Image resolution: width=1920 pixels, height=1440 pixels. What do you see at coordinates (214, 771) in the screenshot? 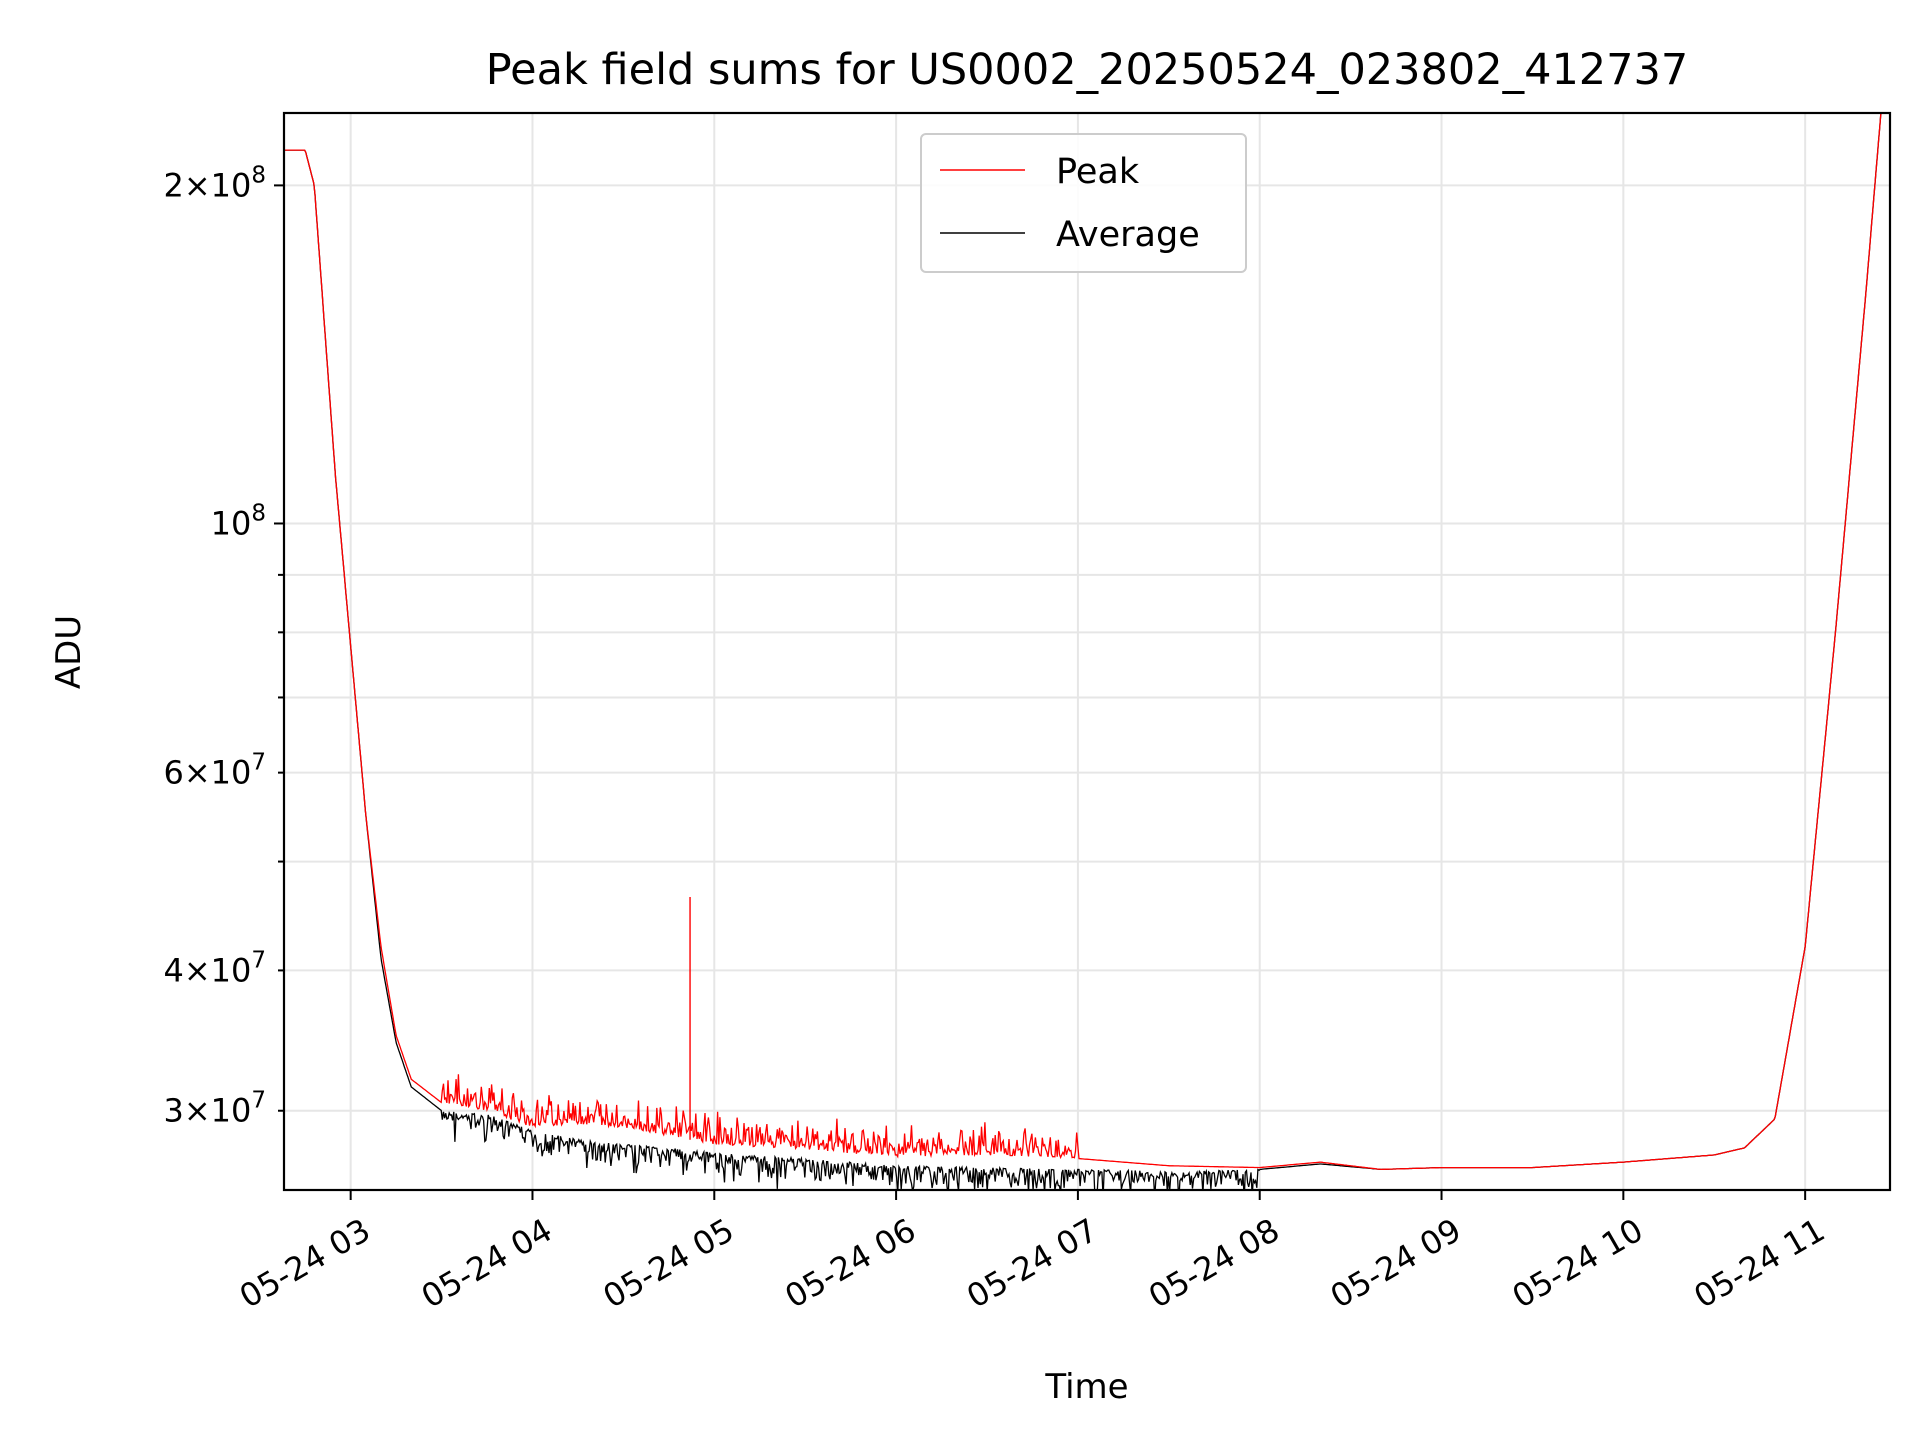
I see `y-tick-label: 6×107` at bounding box center [214, 771].